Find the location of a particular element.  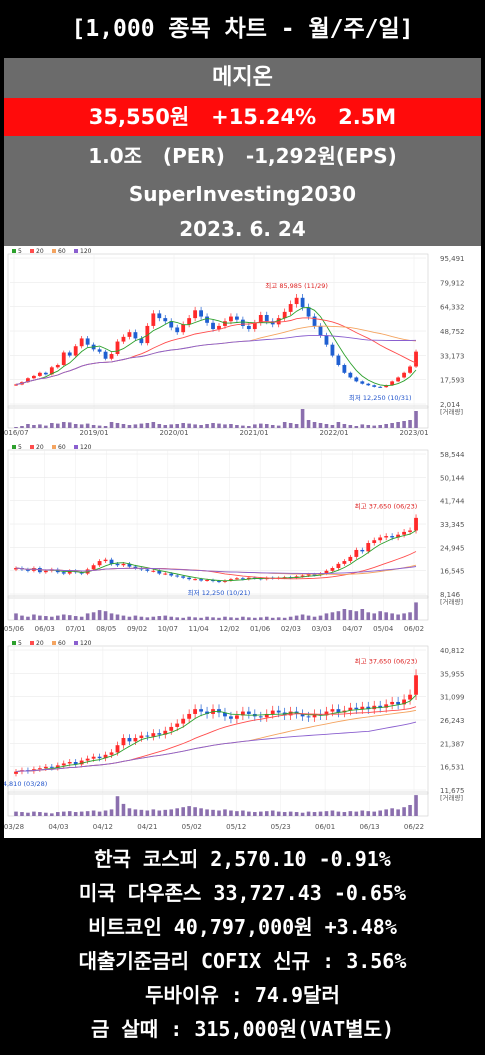

x-tick-label: 05/02 is located at coordinates (192, 827).